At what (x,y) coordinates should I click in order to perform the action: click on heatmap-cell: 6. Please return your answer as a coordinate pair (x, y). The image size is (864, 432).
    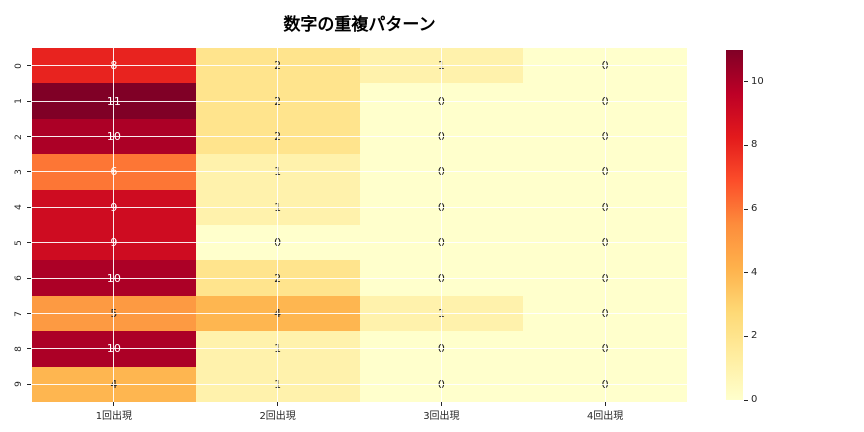
    Looking at the image, I should click on (114, 172).